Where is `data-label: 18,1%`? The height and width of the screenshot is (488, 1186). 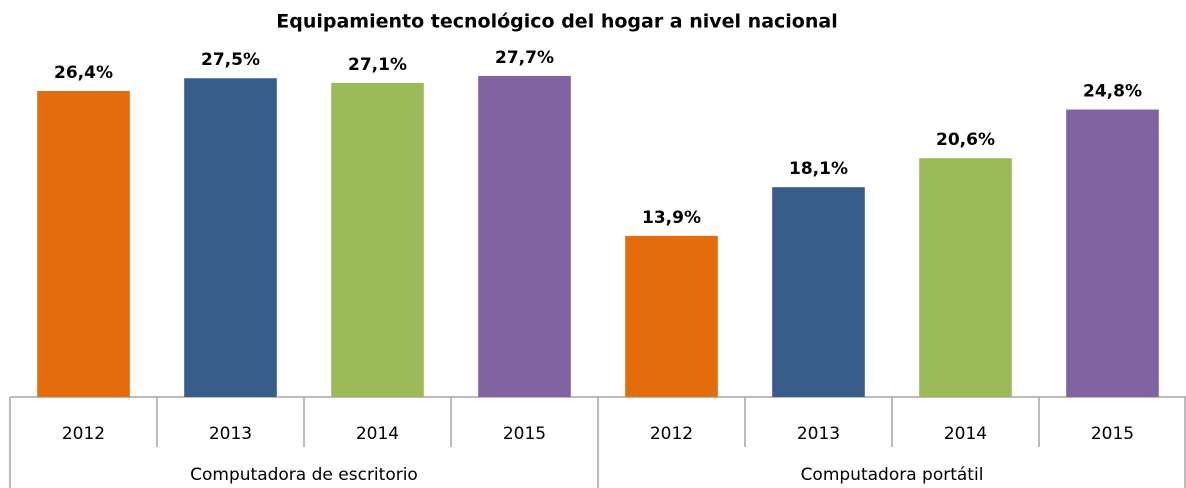
data-label: 18,1% is located at coordinates (818, 169).